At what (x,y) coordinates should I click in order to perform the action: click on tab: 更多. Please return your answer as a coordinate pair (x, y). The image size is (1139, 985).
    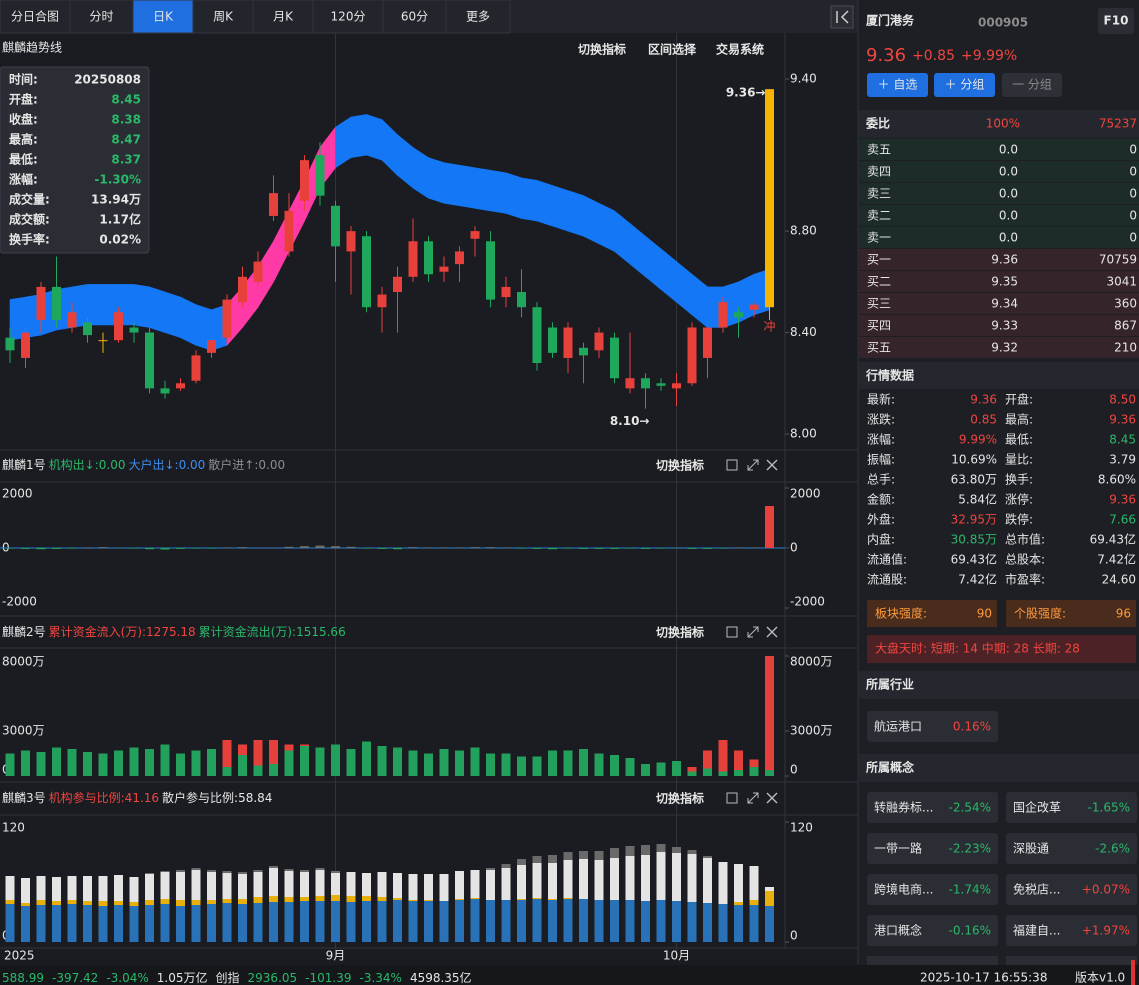
    Looking at the image, I should click on (478, 17).